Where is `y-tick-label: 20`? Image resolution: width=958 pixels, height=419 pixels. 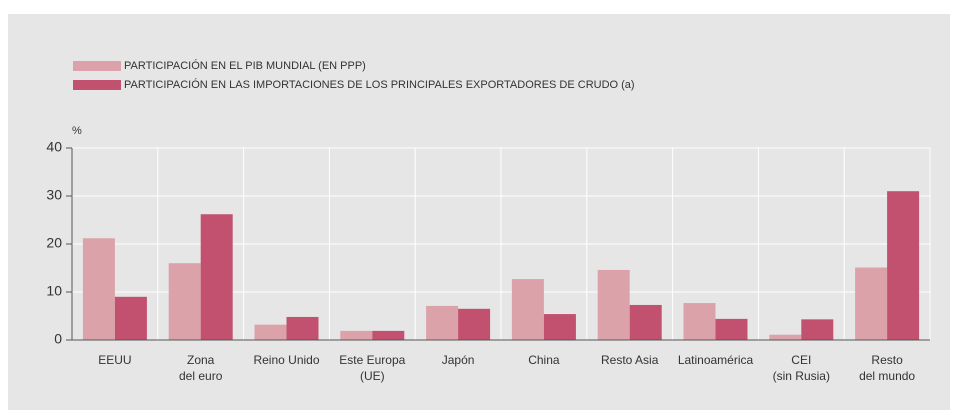
y-tick-label: 20 is located at coordinates (54, 243).